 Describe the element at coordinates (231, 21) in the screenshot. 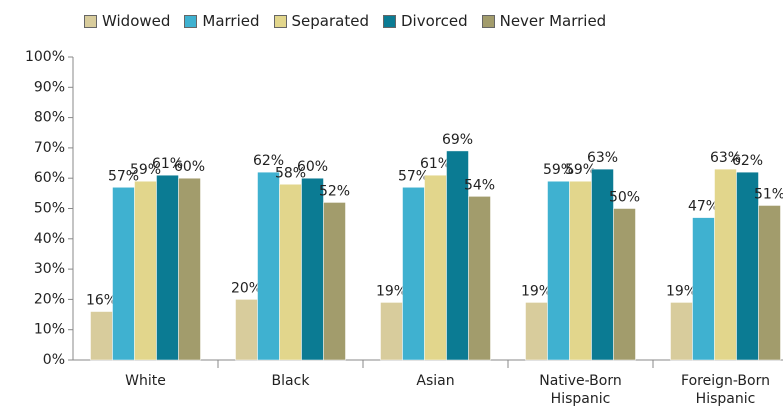

I see `legend-label: Married` at that location.